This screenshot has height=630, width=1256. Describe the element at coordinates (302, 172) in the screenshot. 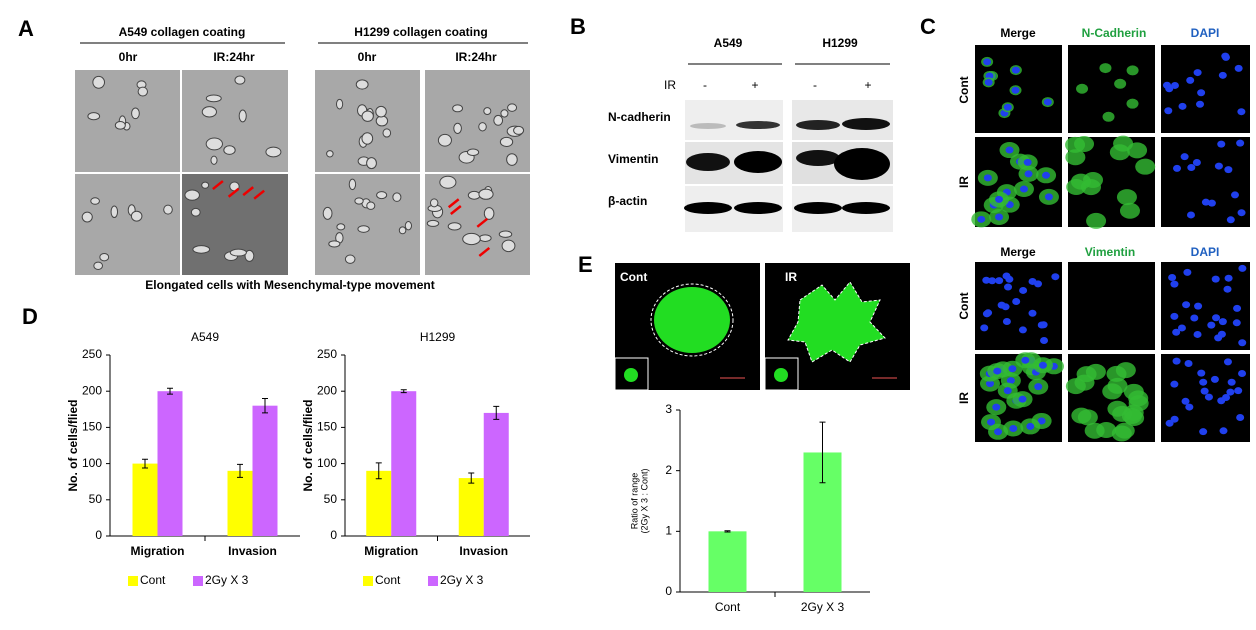

I see `micrographs` at that location.